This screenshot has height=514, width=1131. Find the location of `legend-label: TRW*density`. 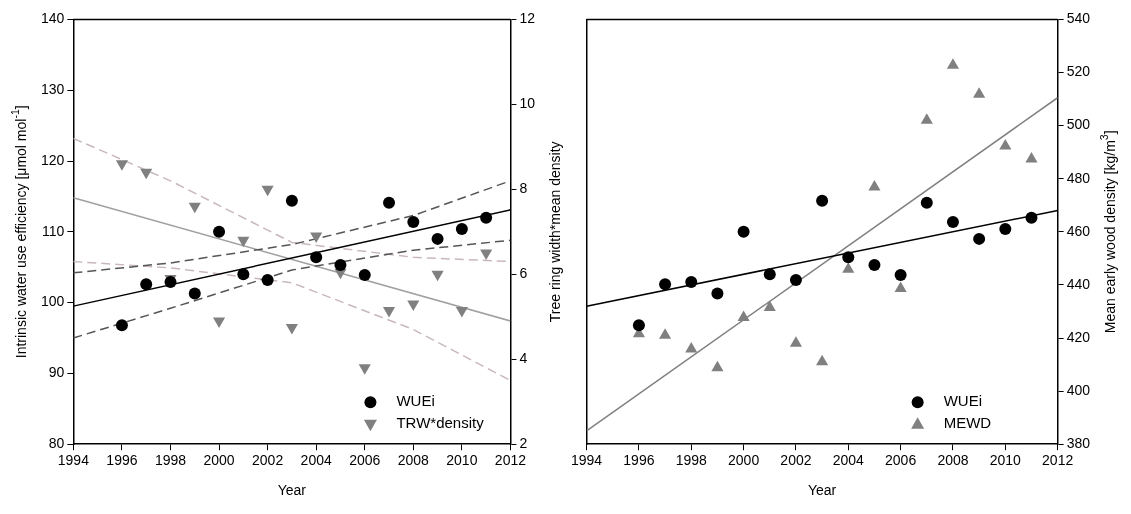

legend-label: TRW*density is located at coordinates (440, 423).